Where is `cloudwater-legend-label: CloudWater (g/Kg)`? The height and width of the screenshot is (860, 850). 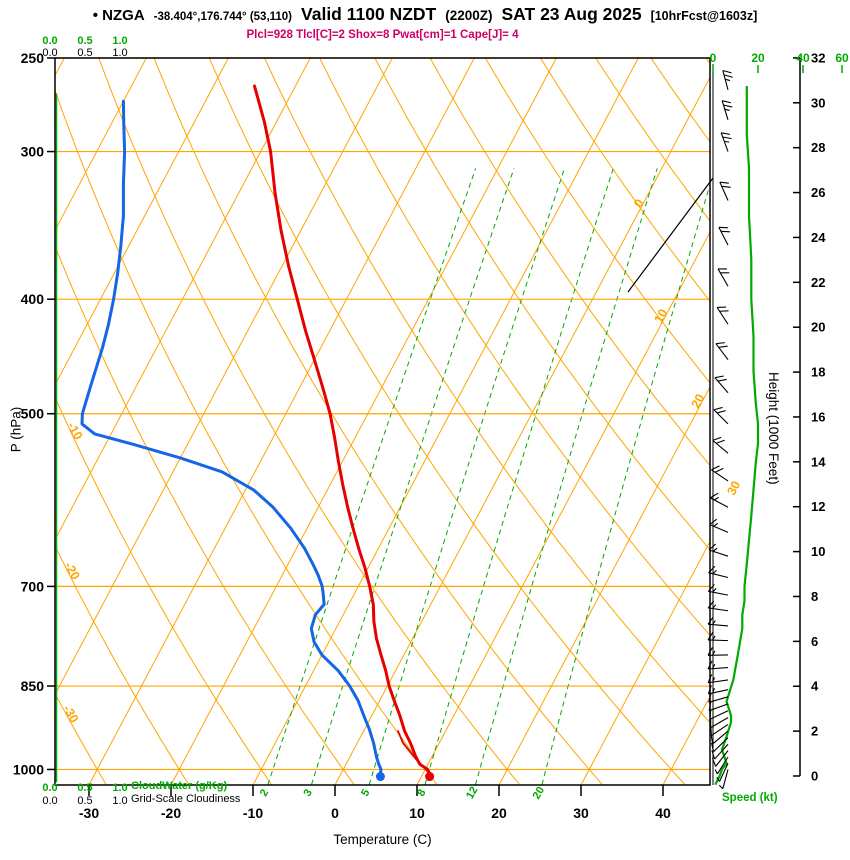
cloudwater-legend-label: CloudWater (g/Kg) is located at coordinates (179, 786).